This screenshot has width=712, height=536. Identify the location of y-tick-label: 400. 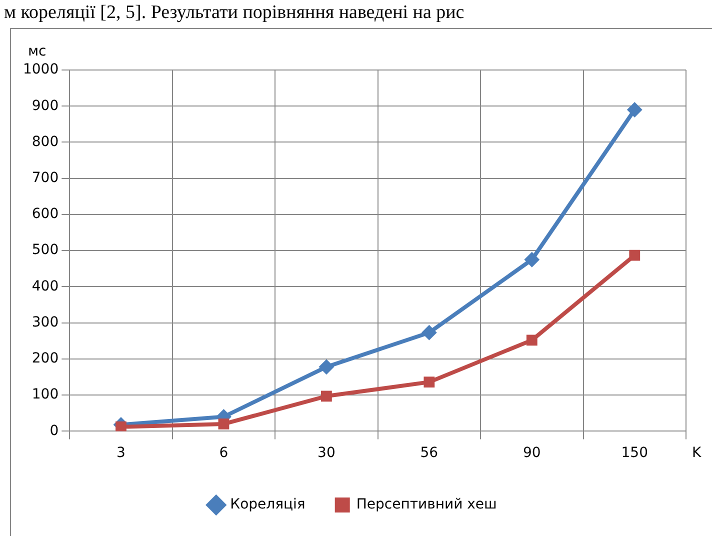
(45, 286).